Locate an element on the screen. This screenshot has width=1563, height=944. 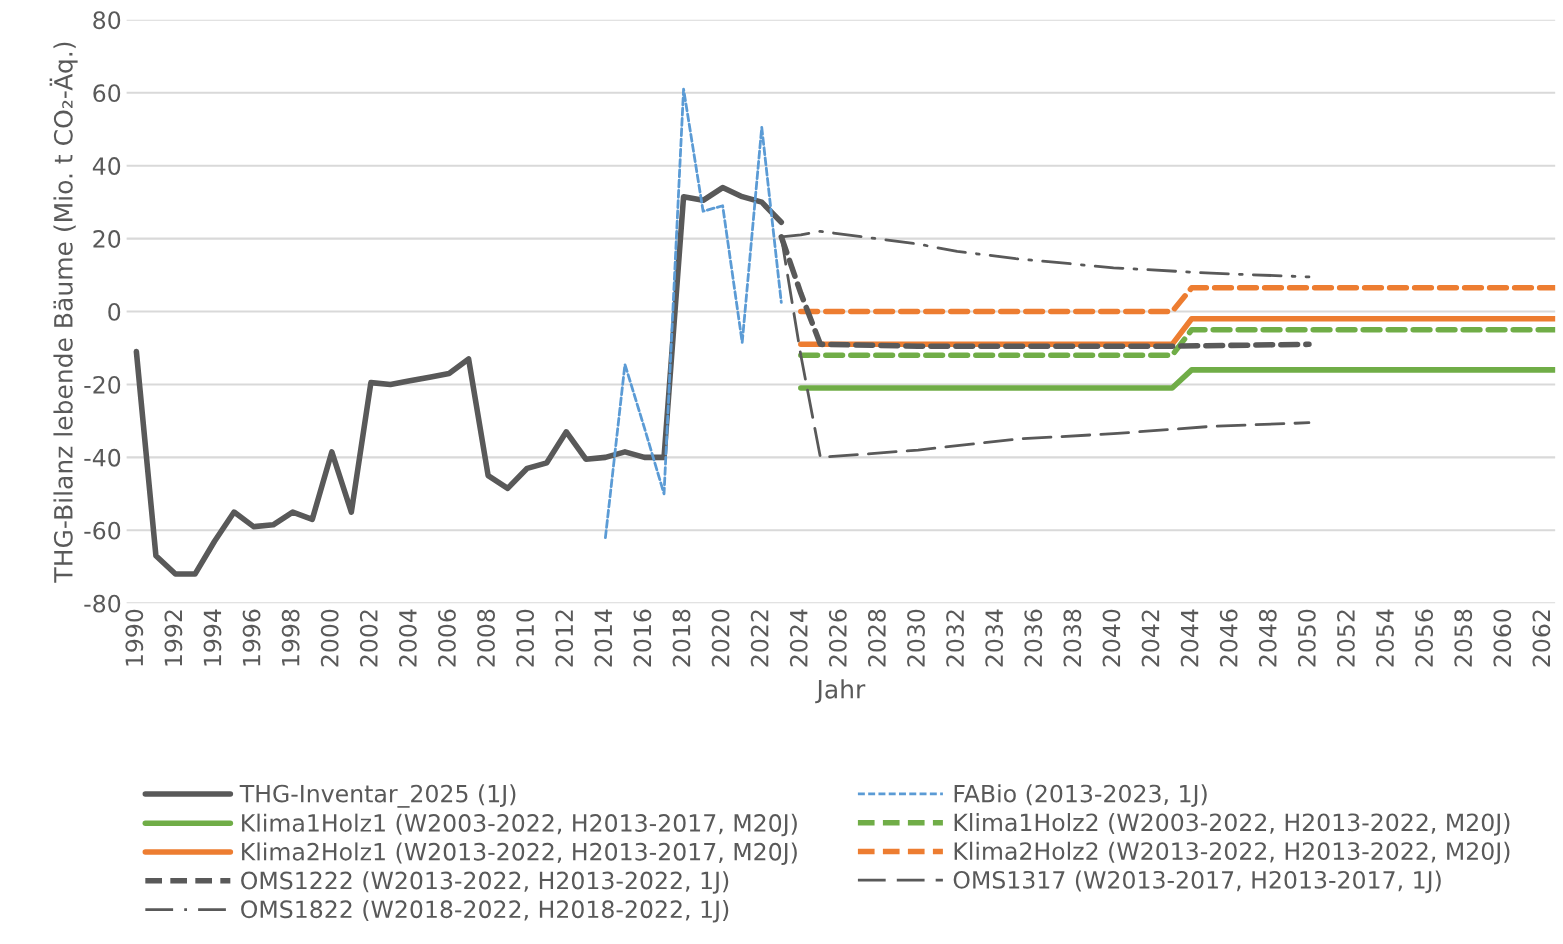
x-axis-title: Jahr is located at coordinates (840, 691).